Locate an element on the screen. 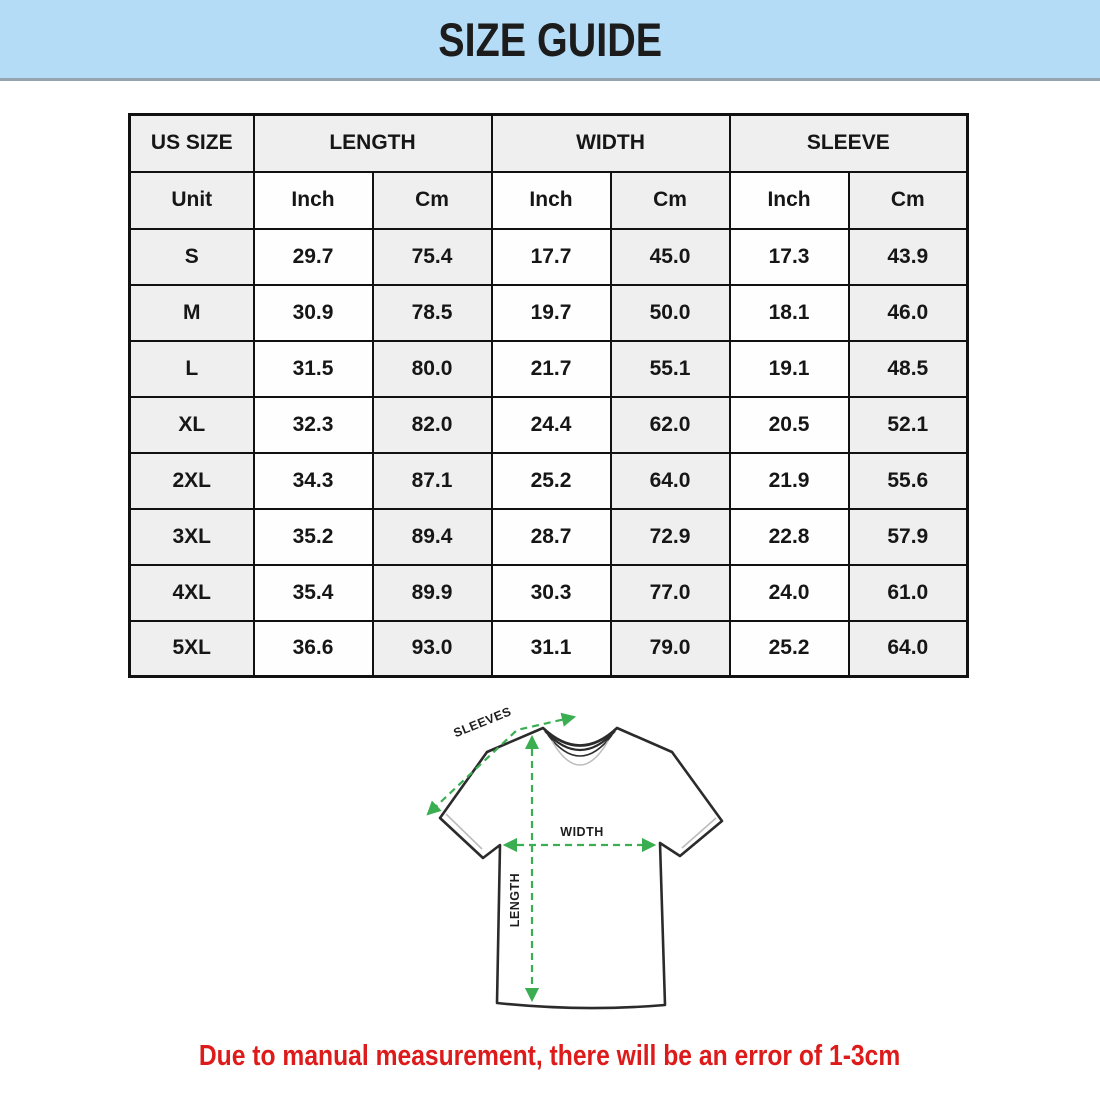 The height and width of the screenshot is (1100, 1100). unit-inch-length: Inch is located at coordinates (313, 200).